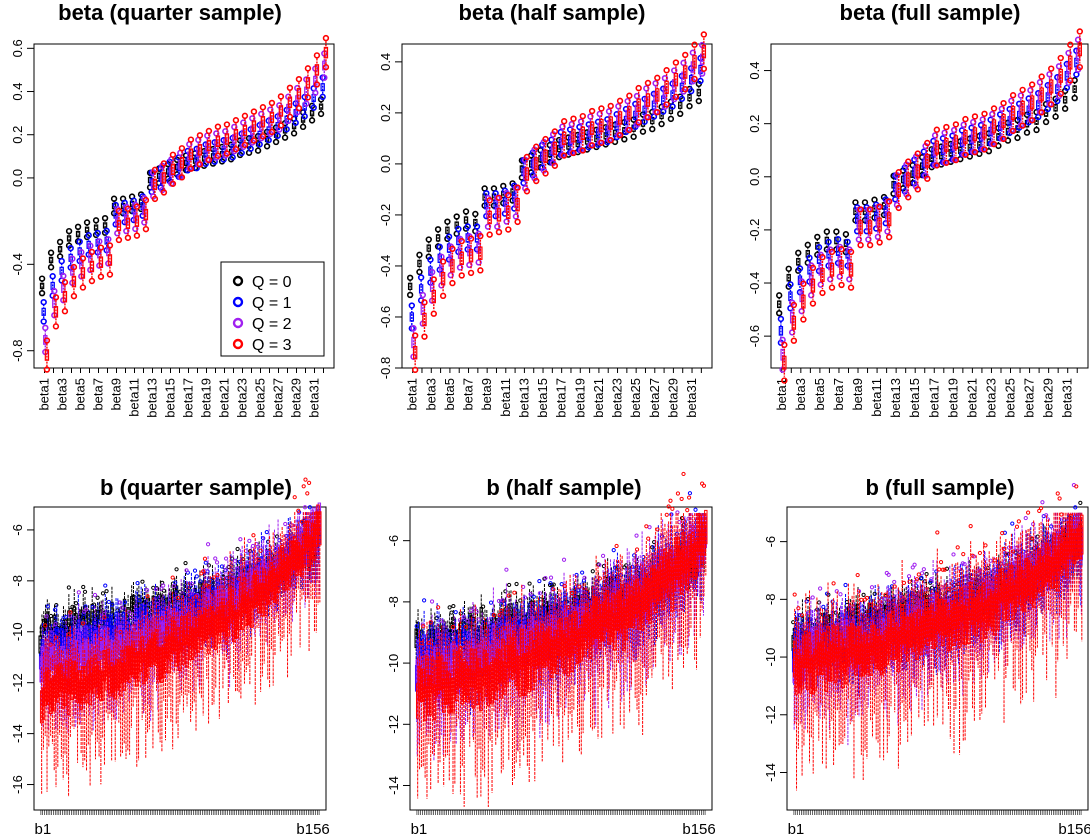 The image size is (1090, 839). What do you see at coordinates (385, 317) in the screenshot?
I see `y-tick-label: -0.6` at bounding box center [385, 317].